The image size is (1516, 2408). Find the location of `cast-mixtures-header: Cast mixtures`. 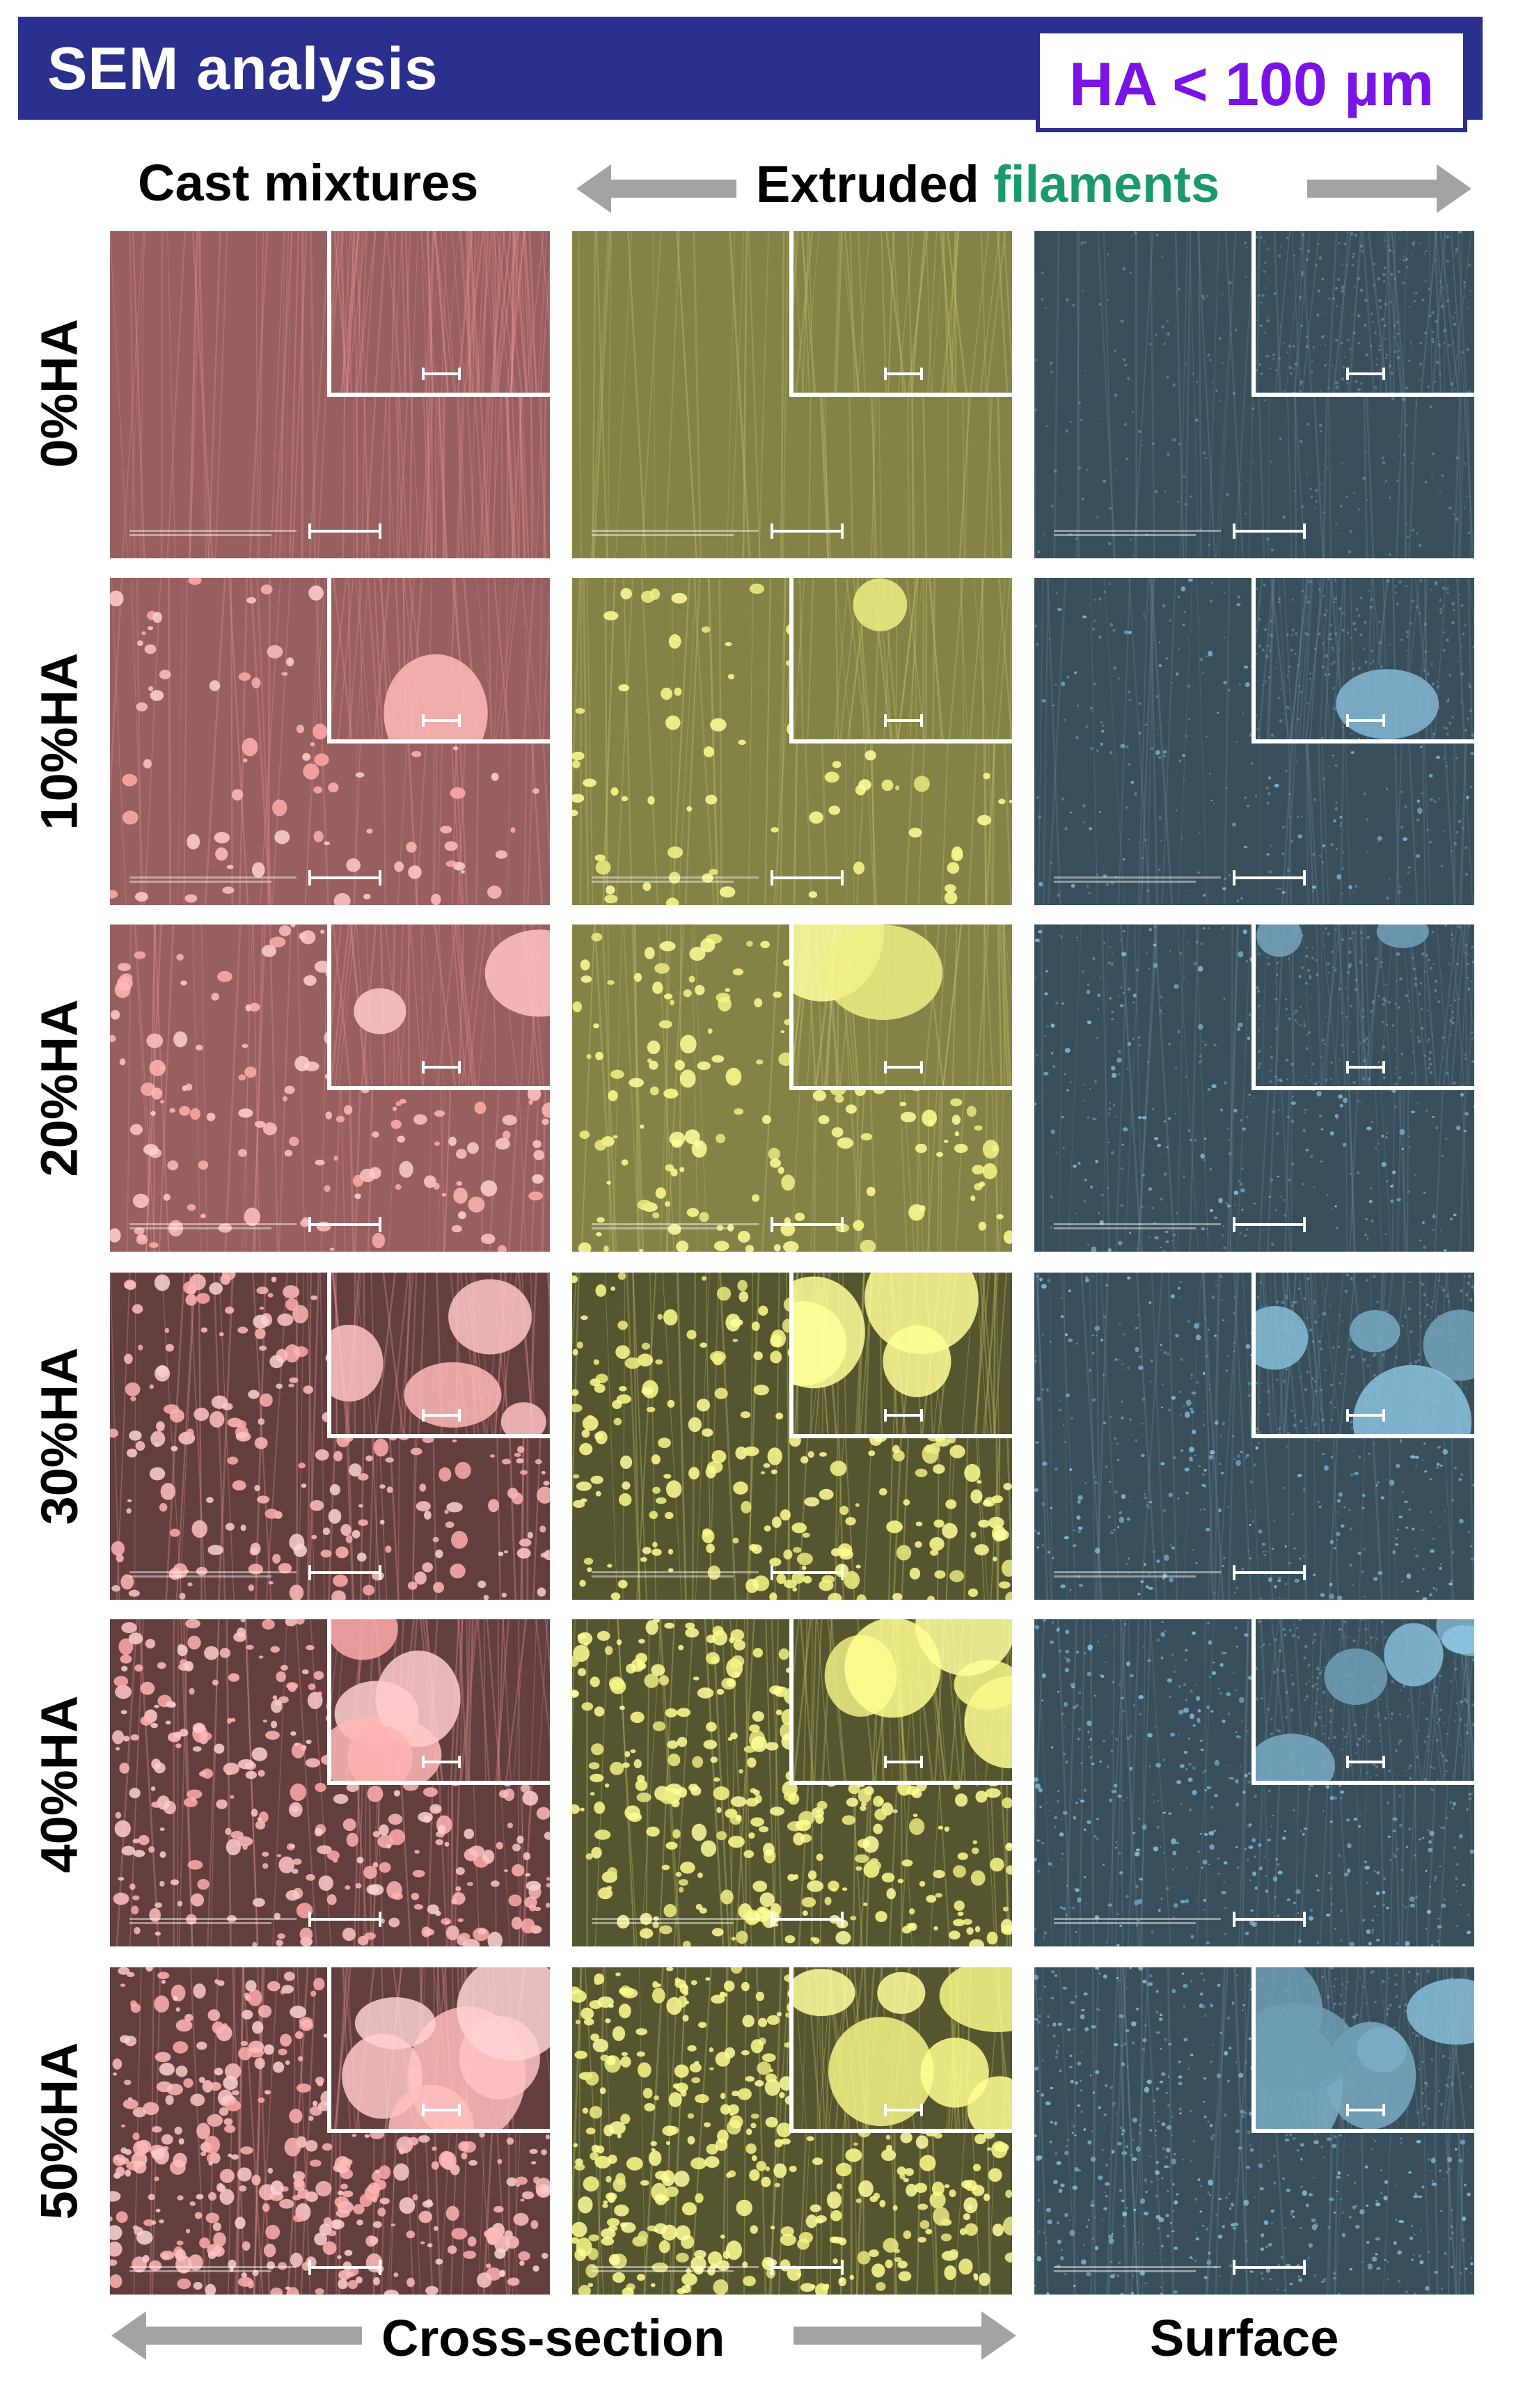

cast-mixtures-header: Cast mixtures is located at coordinates (308, 183).